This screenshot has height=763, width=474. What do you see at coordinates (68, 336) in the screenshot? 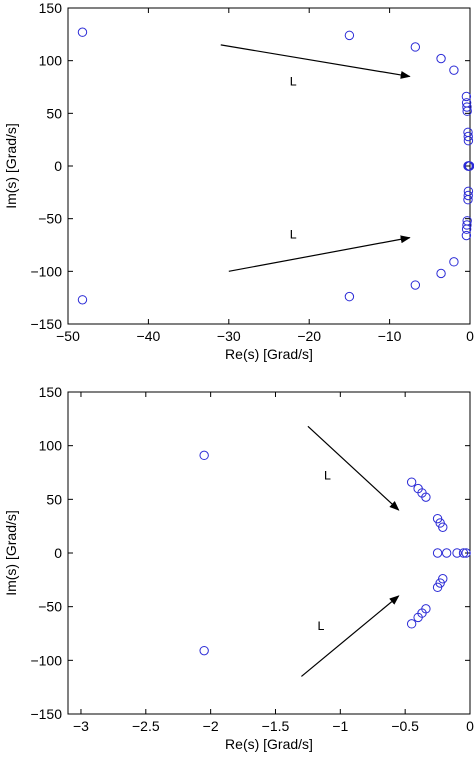
I see `x-tick-label: −50` at bounding box center [68, 336].